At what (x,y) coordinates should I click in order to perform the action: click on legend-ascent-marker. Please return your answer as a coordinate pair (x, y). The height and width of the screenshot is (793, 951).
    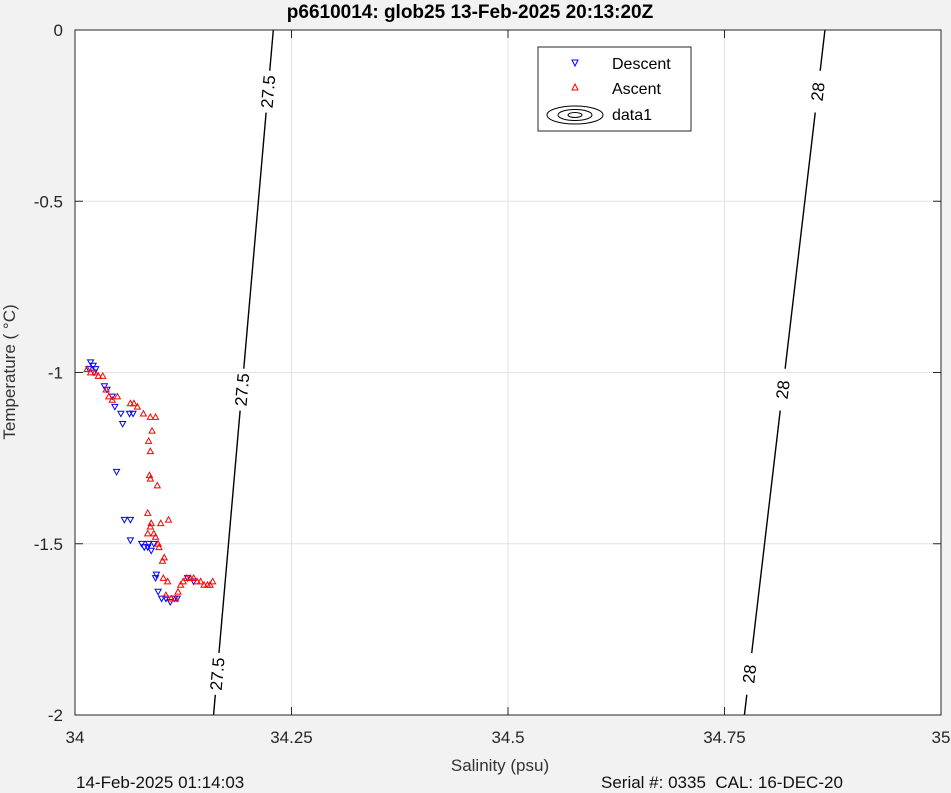
    Looking at the image, I should click on (575, 86).